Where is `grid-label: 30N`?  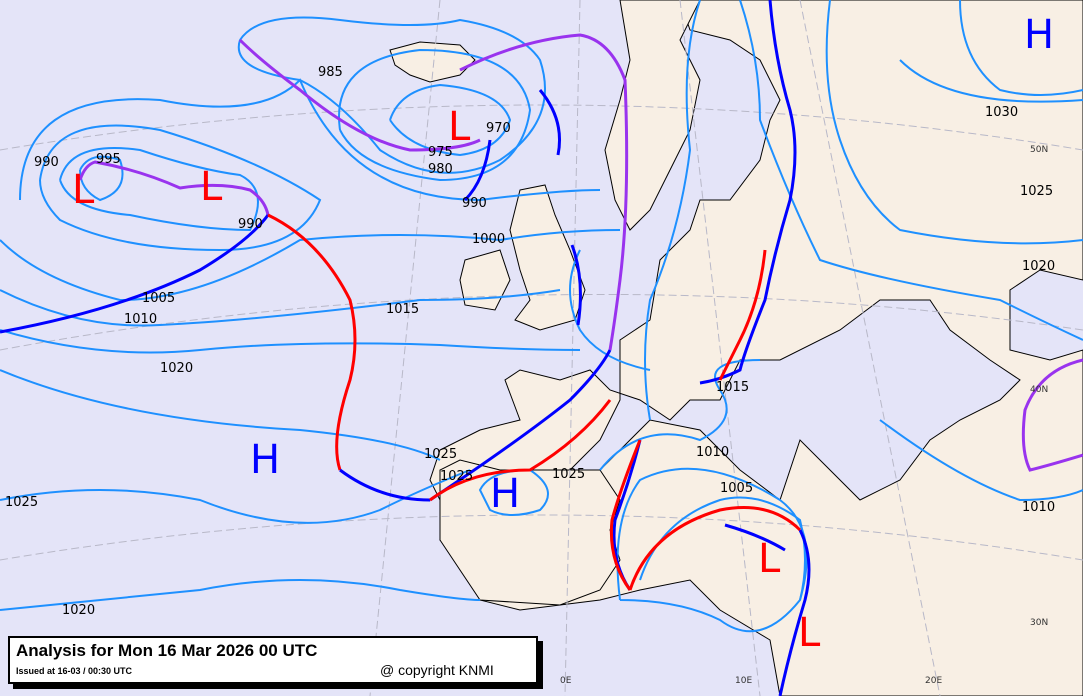
grid-label: 30N is located at coordinates (1039, 623).